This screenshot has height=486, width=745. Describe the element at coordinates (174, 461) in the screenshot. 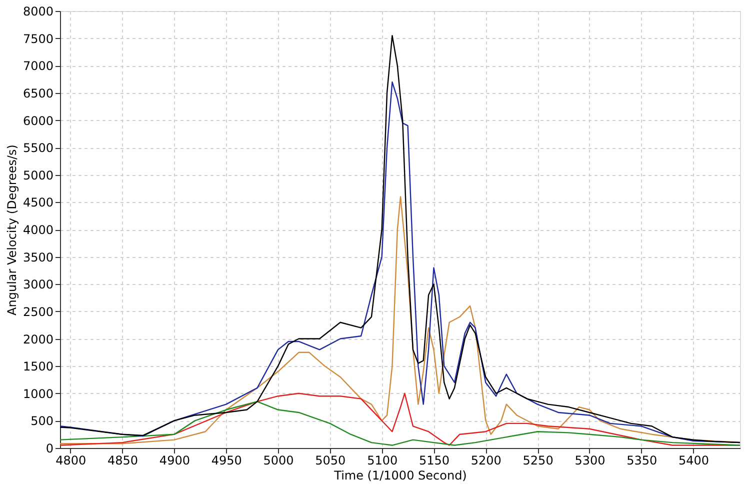

I see `x-tick-label: 4900` at that location.